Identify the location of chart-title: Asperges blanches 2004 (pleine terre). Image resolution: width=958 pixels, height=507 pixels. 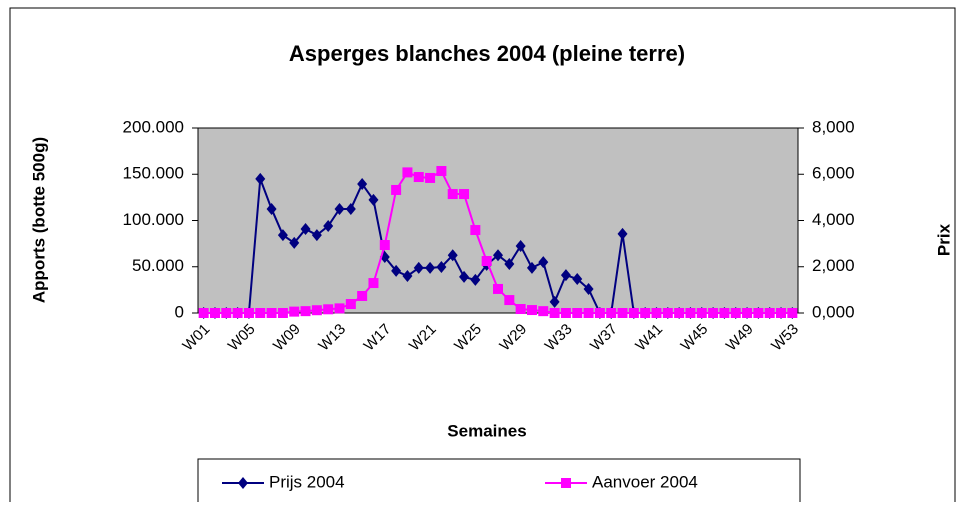
(487, 53).